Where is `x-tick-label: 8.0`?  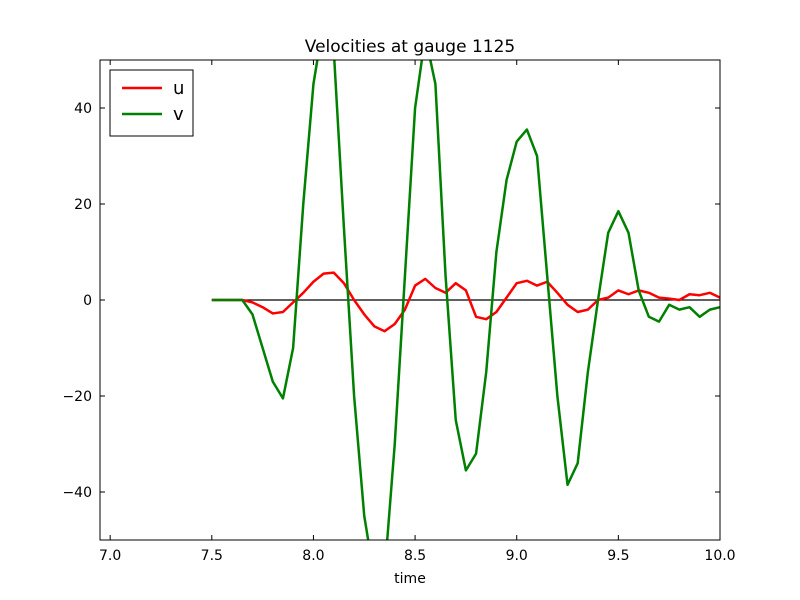 x-tick-label: 8.0 is located at coordinates (313, 556).